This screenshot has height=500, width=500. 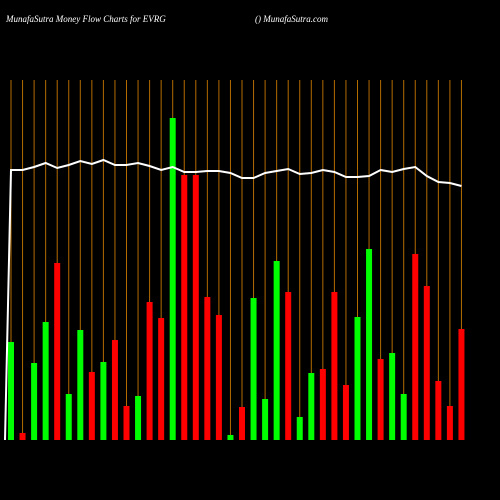 I want to click on chart-subtitle: () MunafaSutra.com, so click(x=291, y=19).